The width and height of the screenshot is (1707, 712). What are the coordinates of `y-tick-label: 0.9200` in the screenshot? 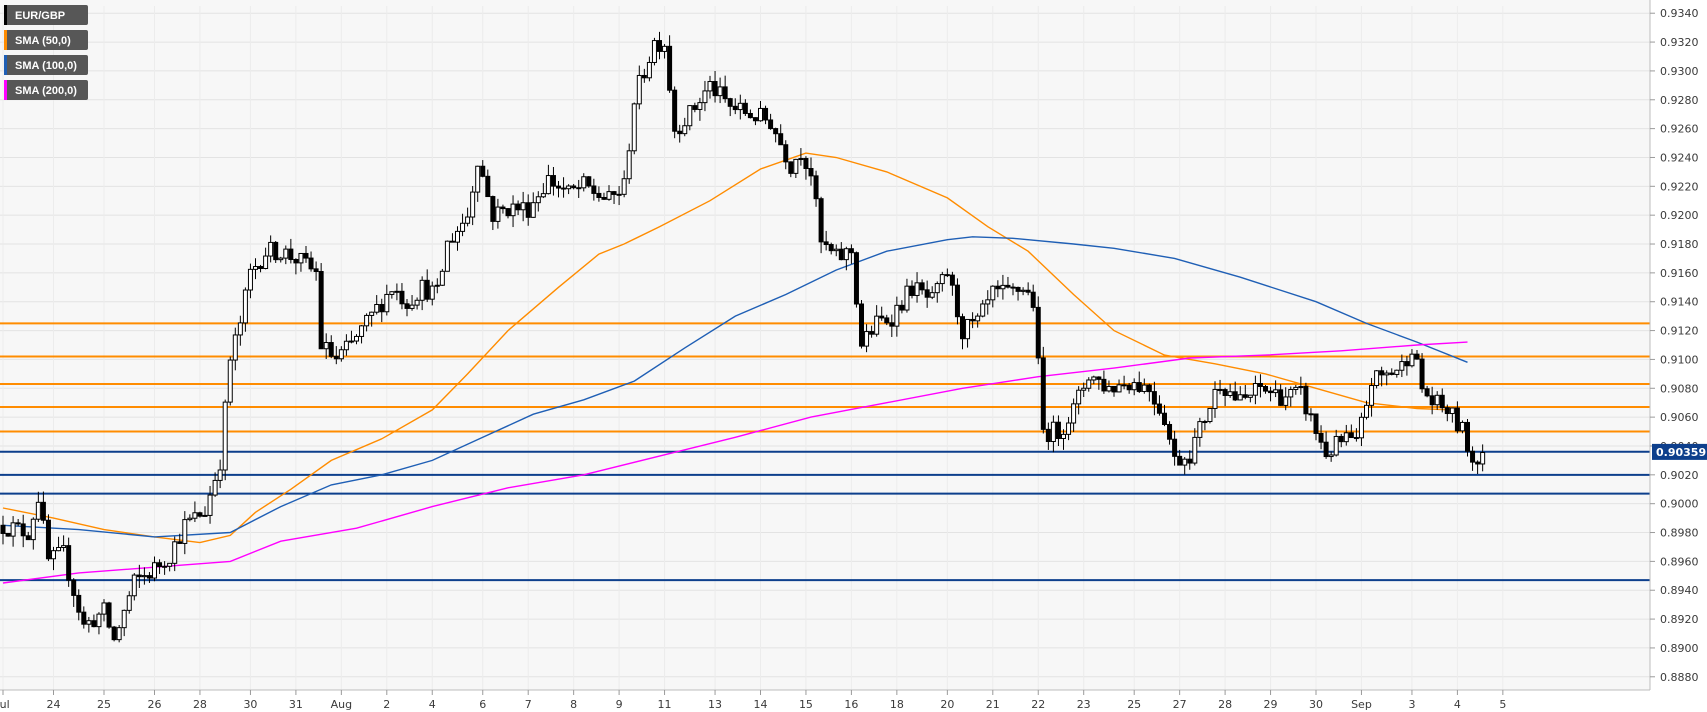 It's located at (1679, 215).